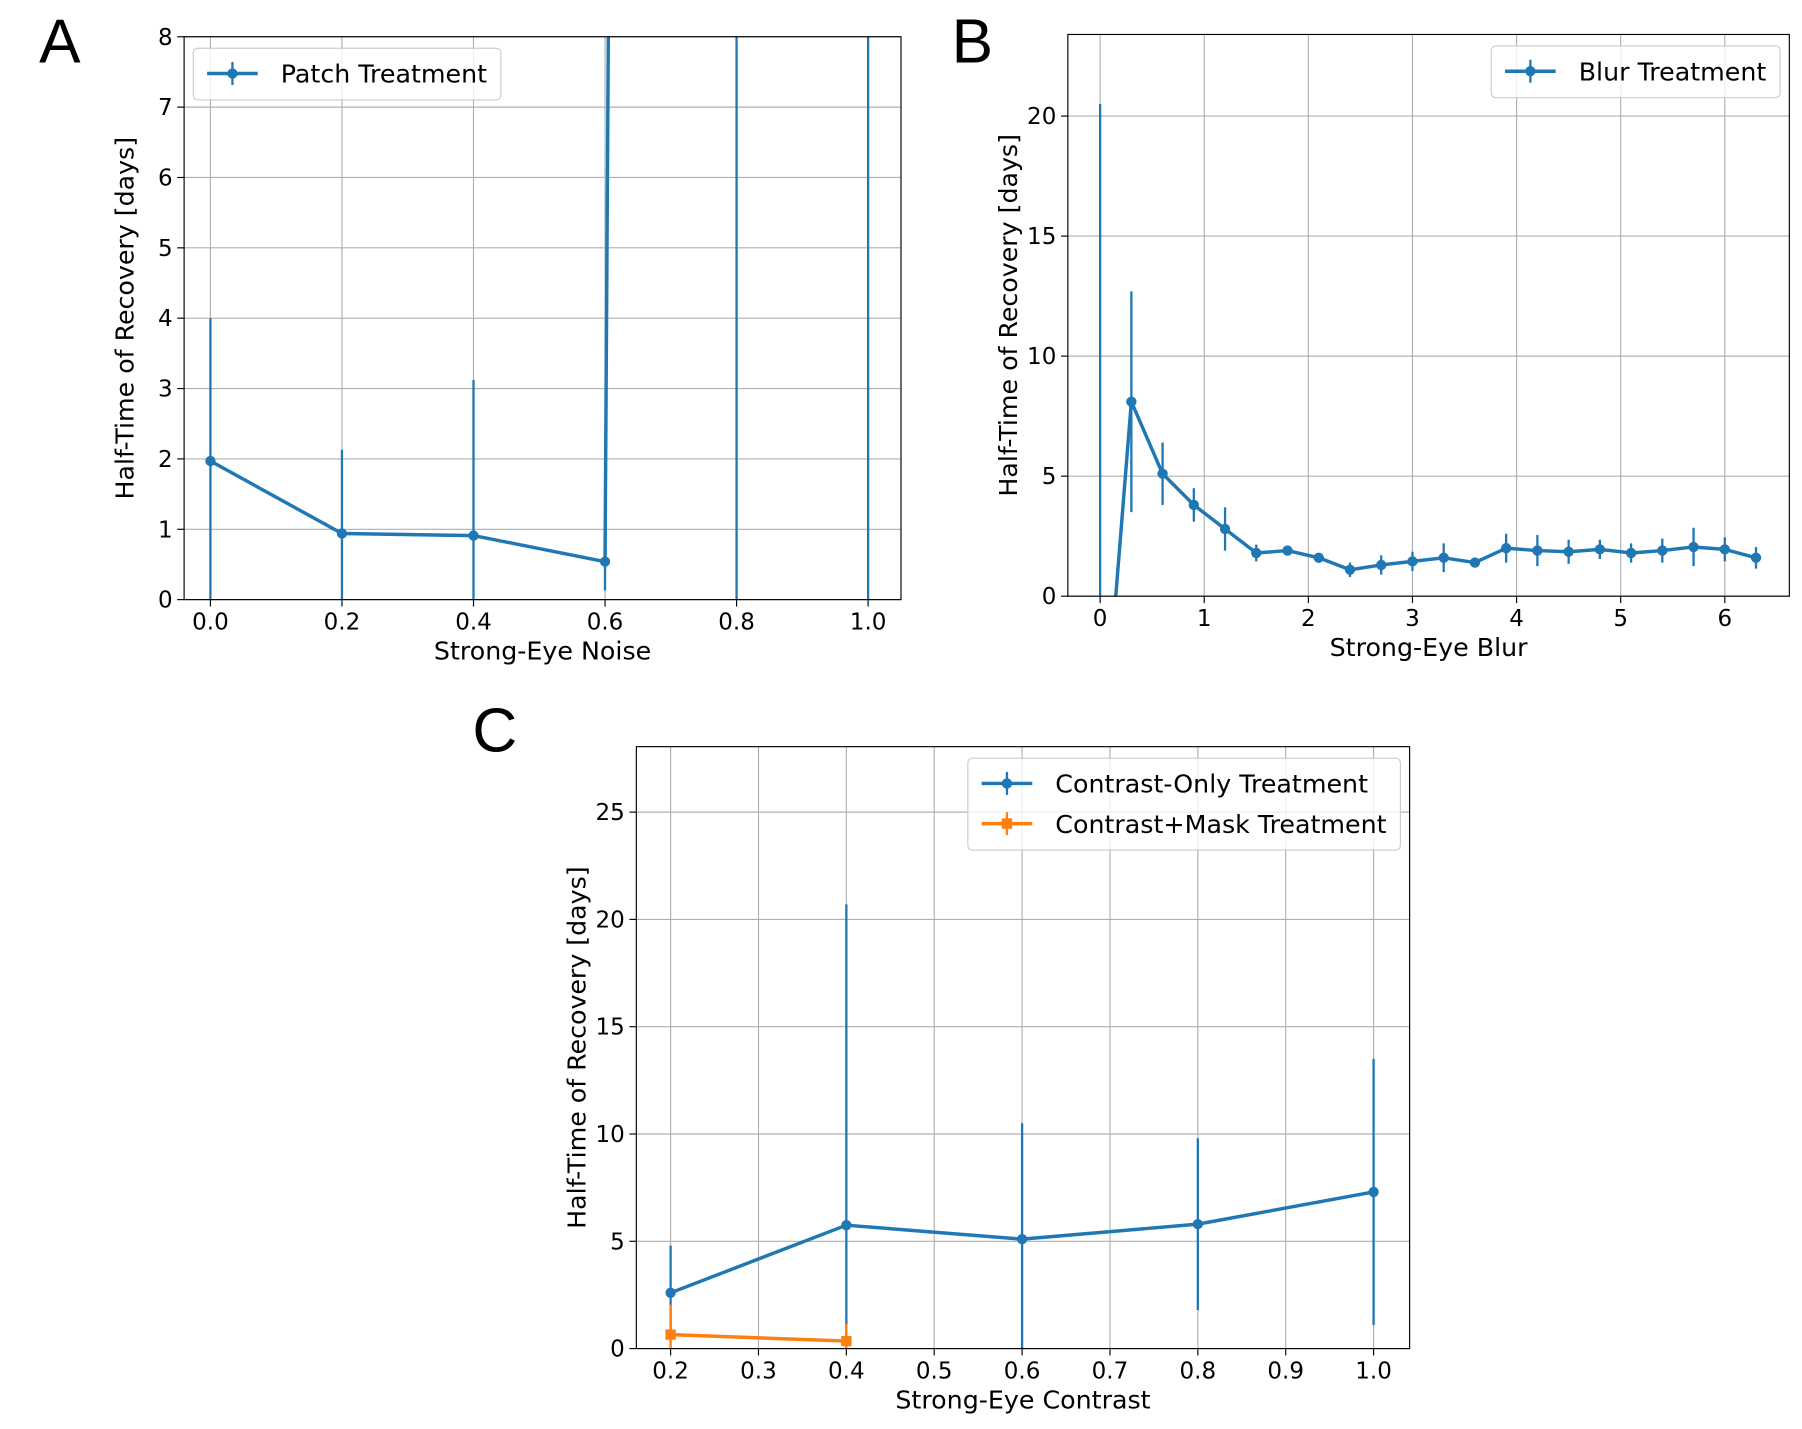  I want to click on x-tick-label: 0.3, so click(758, 1371).